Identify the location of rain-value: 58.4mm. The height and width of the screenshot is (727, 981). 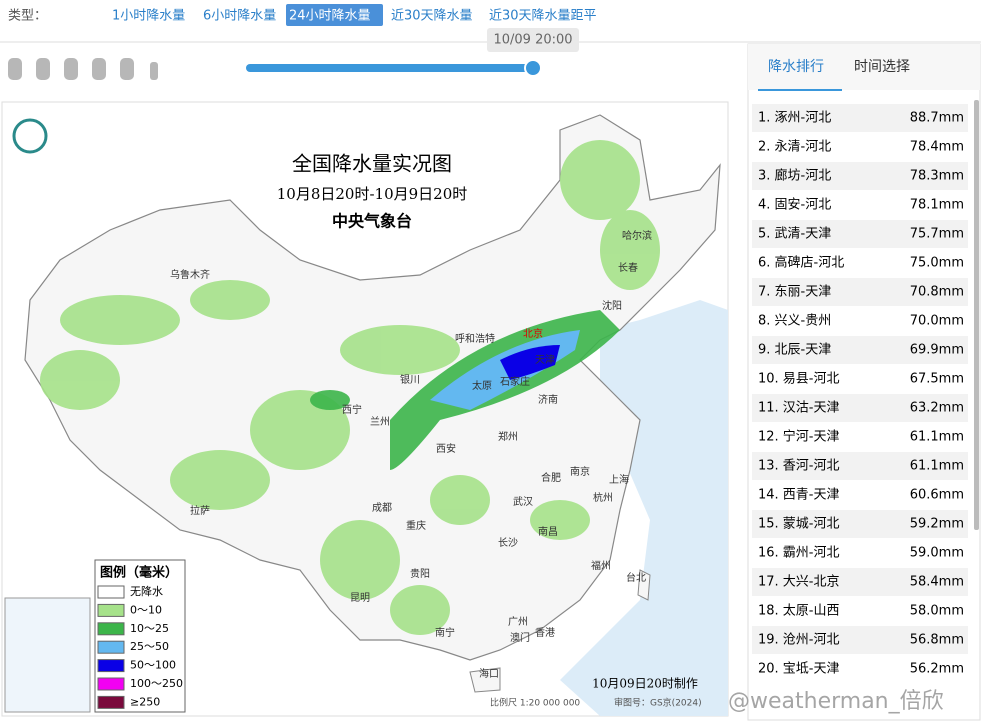
(937, 582).